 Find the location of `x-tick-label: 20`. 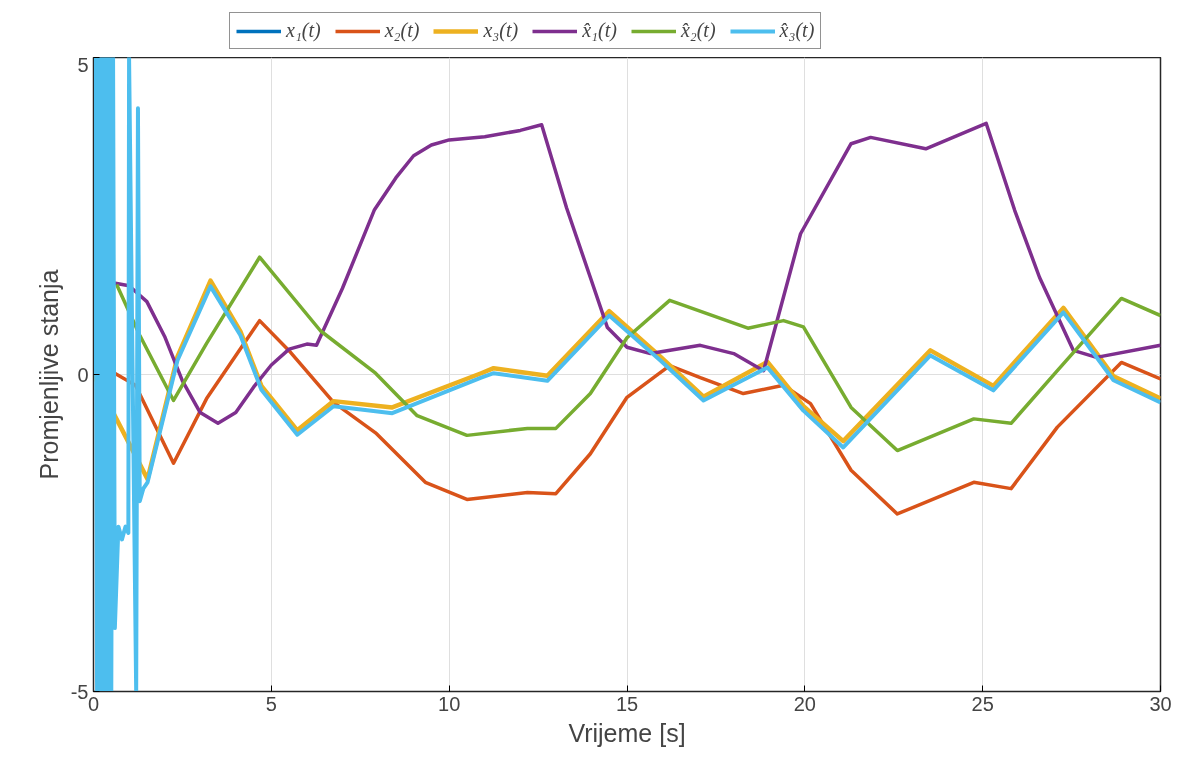

x-tick-label: 20 is located at coordinates (804, 703).